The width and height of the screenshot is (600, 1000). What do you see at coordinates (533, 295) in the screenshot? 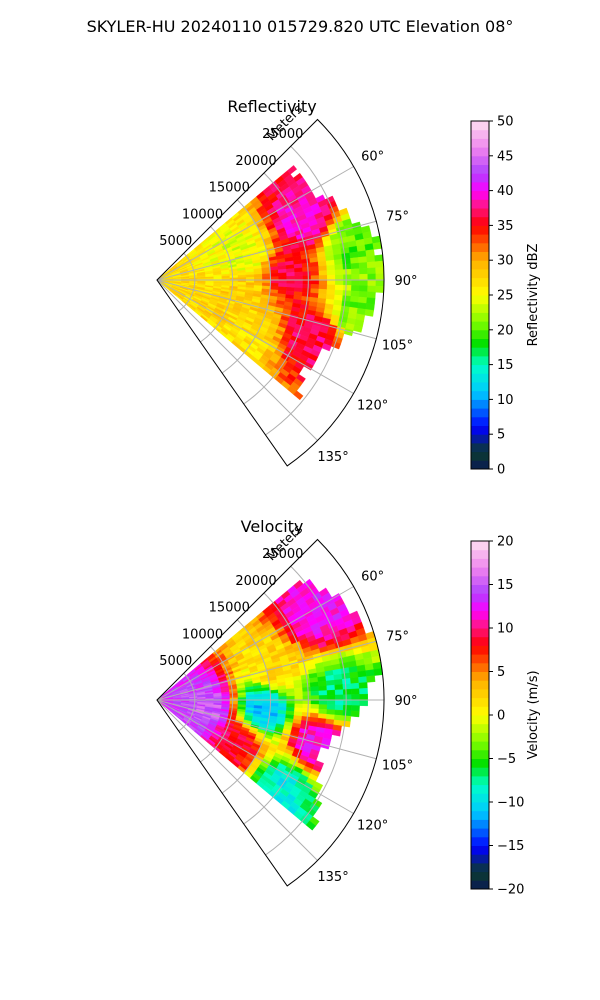
I see `colorbar-label: Reflectivity dBZ` at bounding box center [533, 295].